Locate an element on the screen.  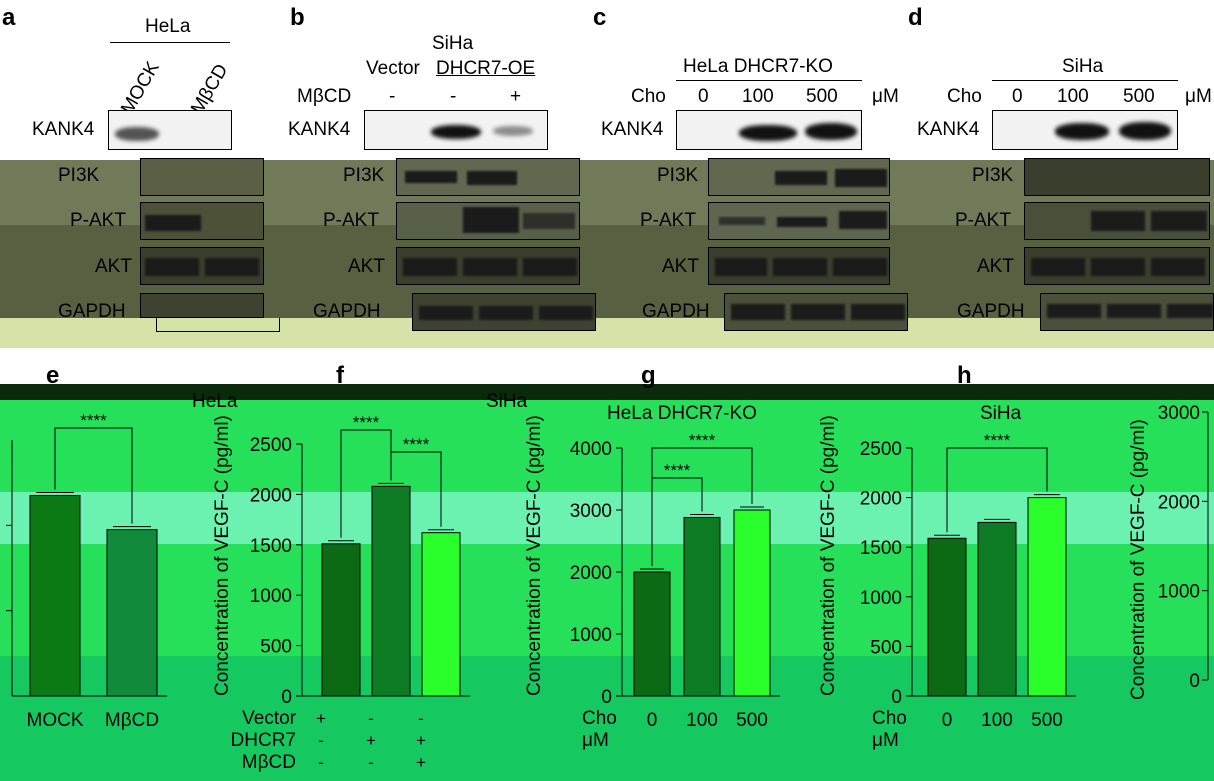
extra-y-tick-label: 2000 is located at coordinates (1179, 502).